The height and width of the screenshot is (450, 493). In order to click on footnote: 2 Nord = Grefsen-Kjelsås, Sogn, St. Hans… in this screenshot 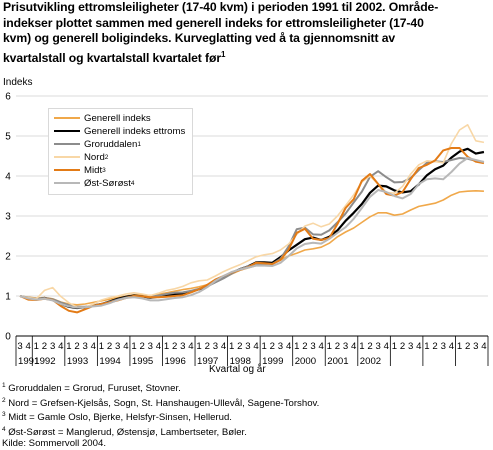, I will do `click(160, 402)`.